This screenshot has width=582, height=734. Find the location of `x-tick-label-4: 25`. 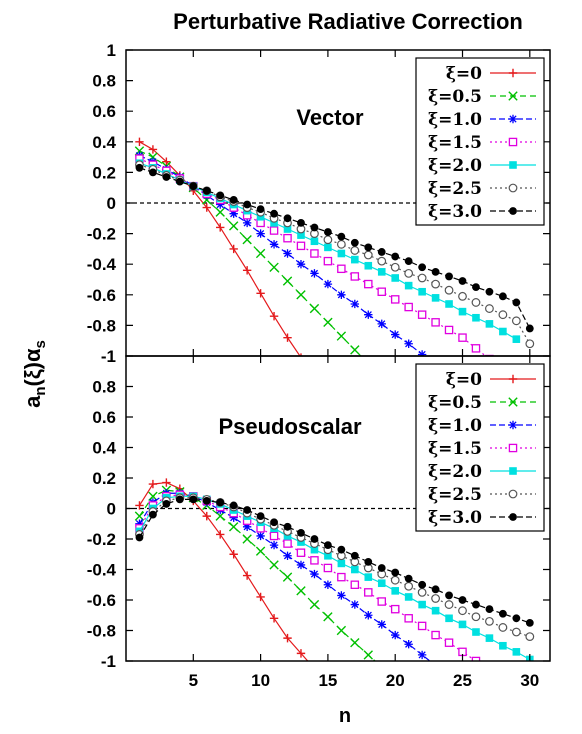

x-tick-label-4: 25 is located at coordinates (462, 680).